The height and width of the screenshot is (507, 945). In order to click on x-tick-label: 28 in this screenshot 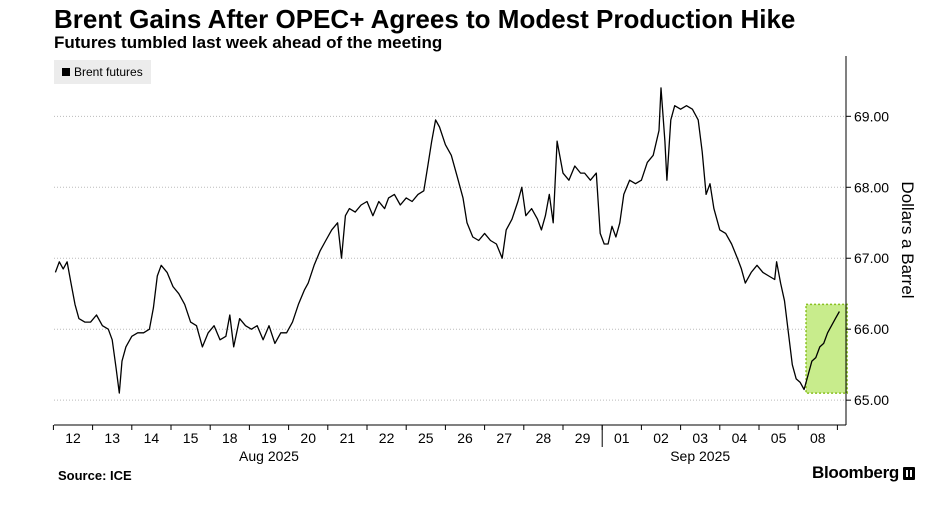, I will do `click(544, 438)`.